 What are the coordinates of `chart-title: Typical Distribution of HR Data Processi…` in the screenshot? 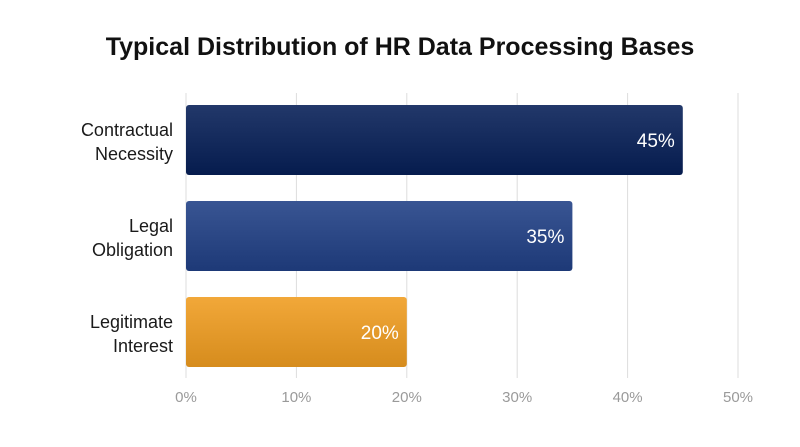 It's located at (400, 47).